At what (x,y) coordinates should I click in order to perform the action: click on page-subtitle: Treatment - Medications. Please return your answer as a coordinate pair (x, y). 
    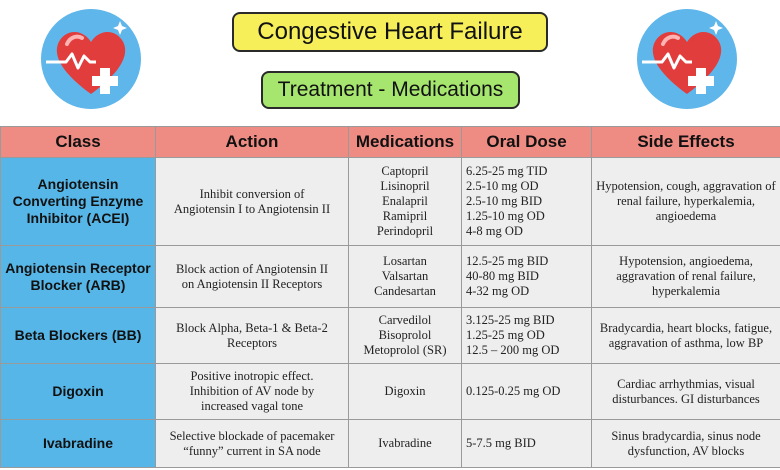
    Looking at the image, I should click on (390, 90).